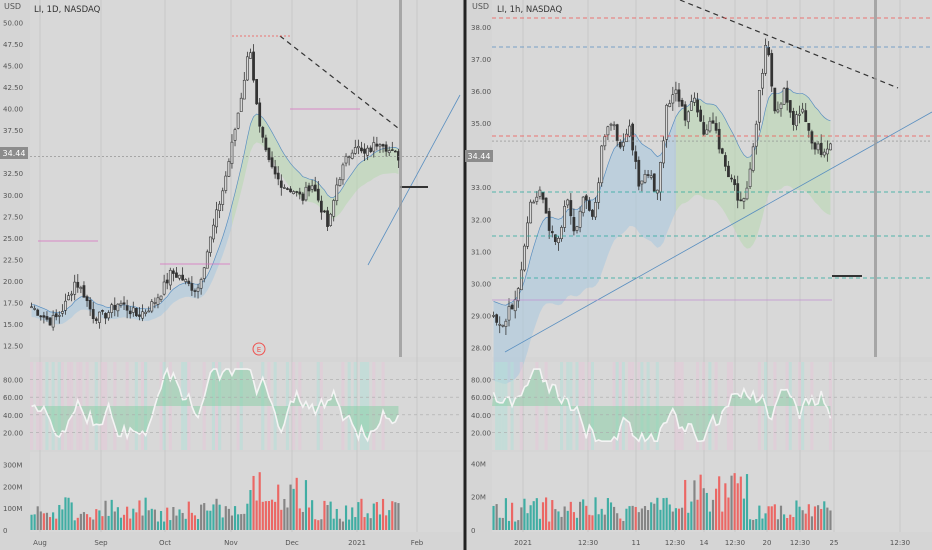 The height and width of the screenshot is (550, 932). Describe the element at coordinates (473, 531) in the screenshot. I see `volume-tick-label: 0` at that location.